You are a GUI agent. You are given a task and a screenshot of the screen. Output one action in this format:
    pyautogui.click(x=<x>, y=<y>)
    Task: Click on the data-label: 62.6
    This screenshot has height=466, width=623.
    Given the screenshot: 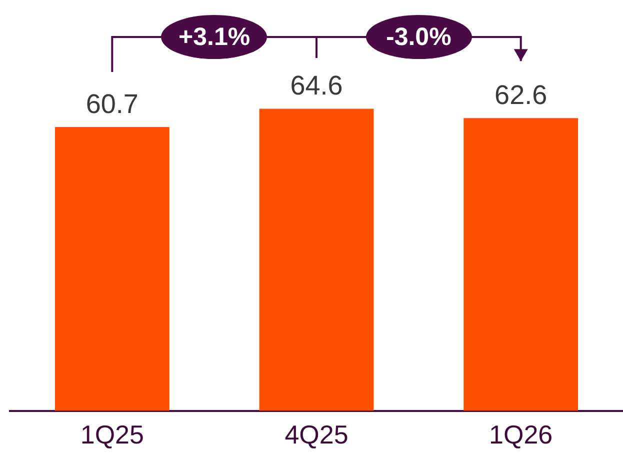 What is the action you would take?
    pyautogui.click(x=521, y=95)
    